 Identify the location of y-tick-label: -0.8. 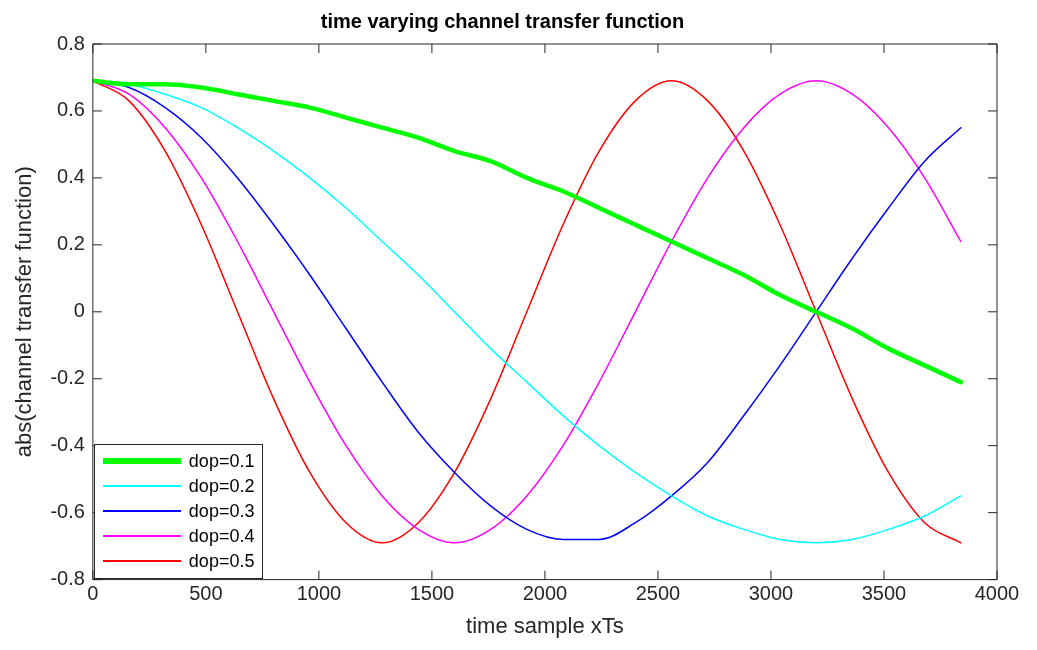
(67, 578).